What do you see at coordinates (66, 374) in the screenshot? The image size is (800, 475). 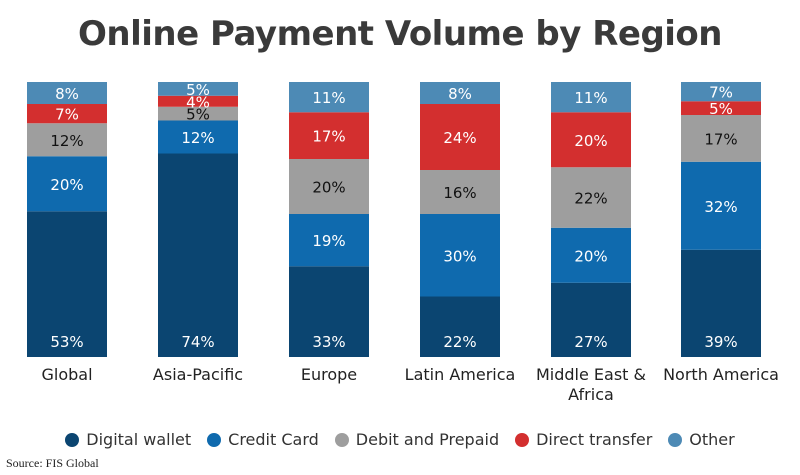 I see `x-tick-label-global: Global` at bounding box center [66, 374].